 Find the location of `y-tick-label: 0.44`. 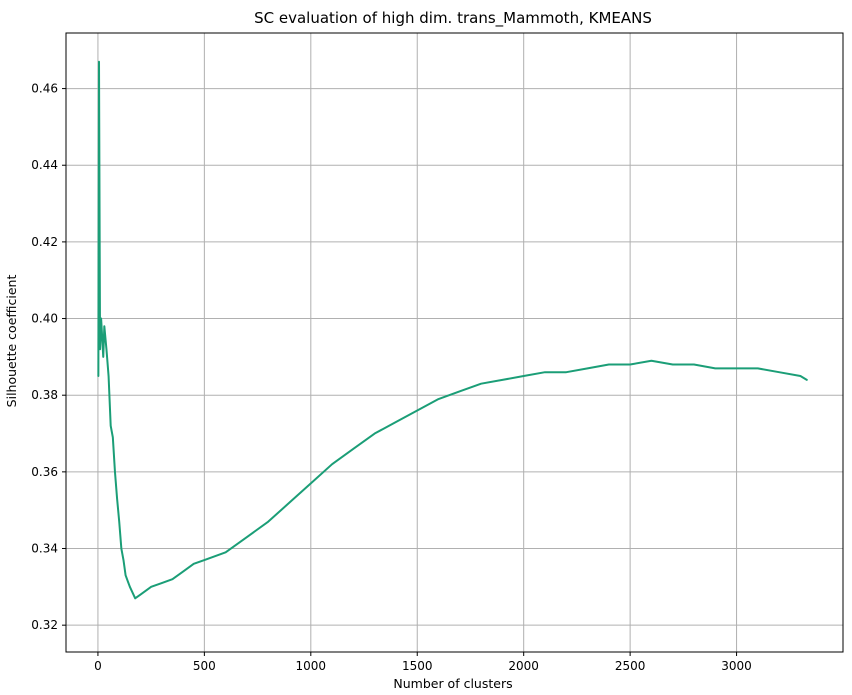

y-tick-label: 0.44 is located at coordinates (44, 165).